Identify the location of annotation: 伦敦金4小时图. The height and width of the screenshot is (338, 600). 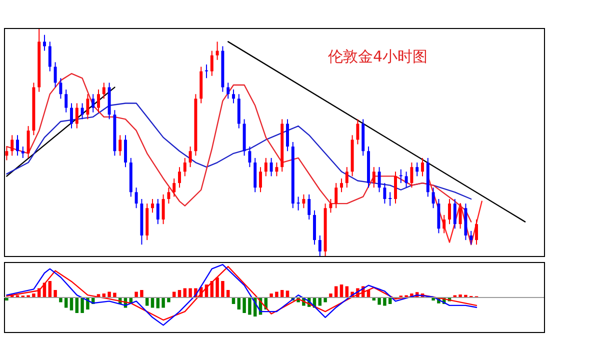
(378, 56).